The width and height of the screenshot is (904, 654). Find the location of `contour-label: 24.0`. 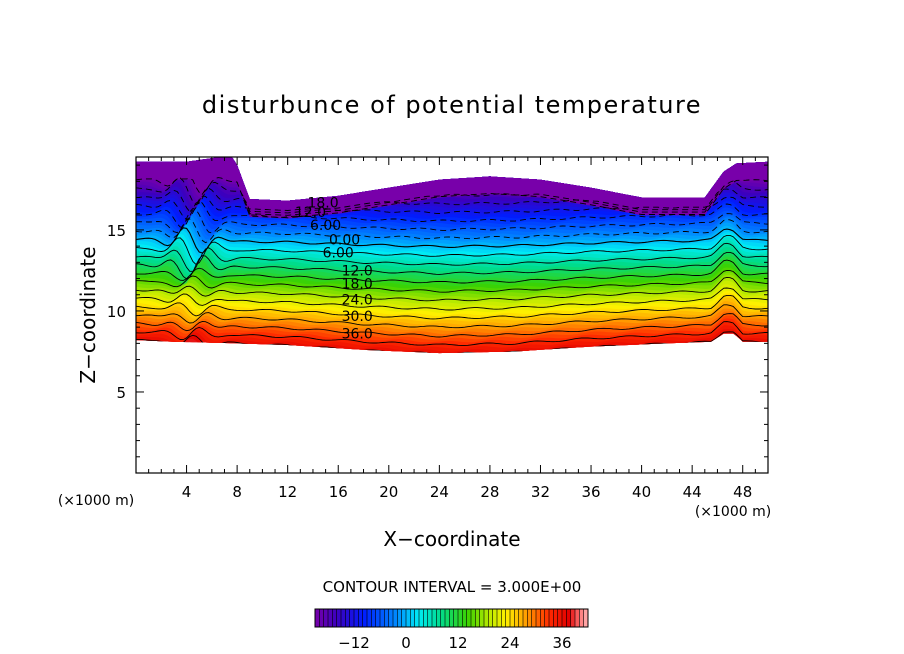

contour-label: 24.0 is located at coordinates (357, 301).